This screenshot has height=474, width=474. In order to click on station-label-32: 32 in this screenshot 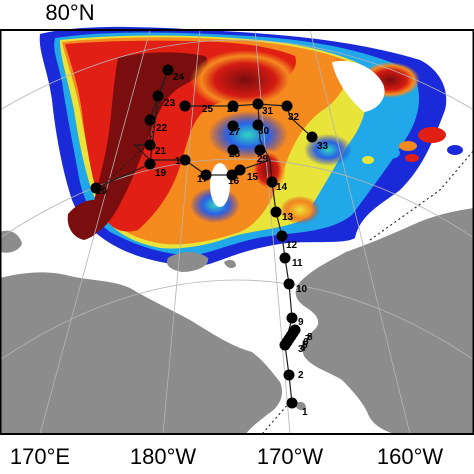, I will do `click(294, 117)`.